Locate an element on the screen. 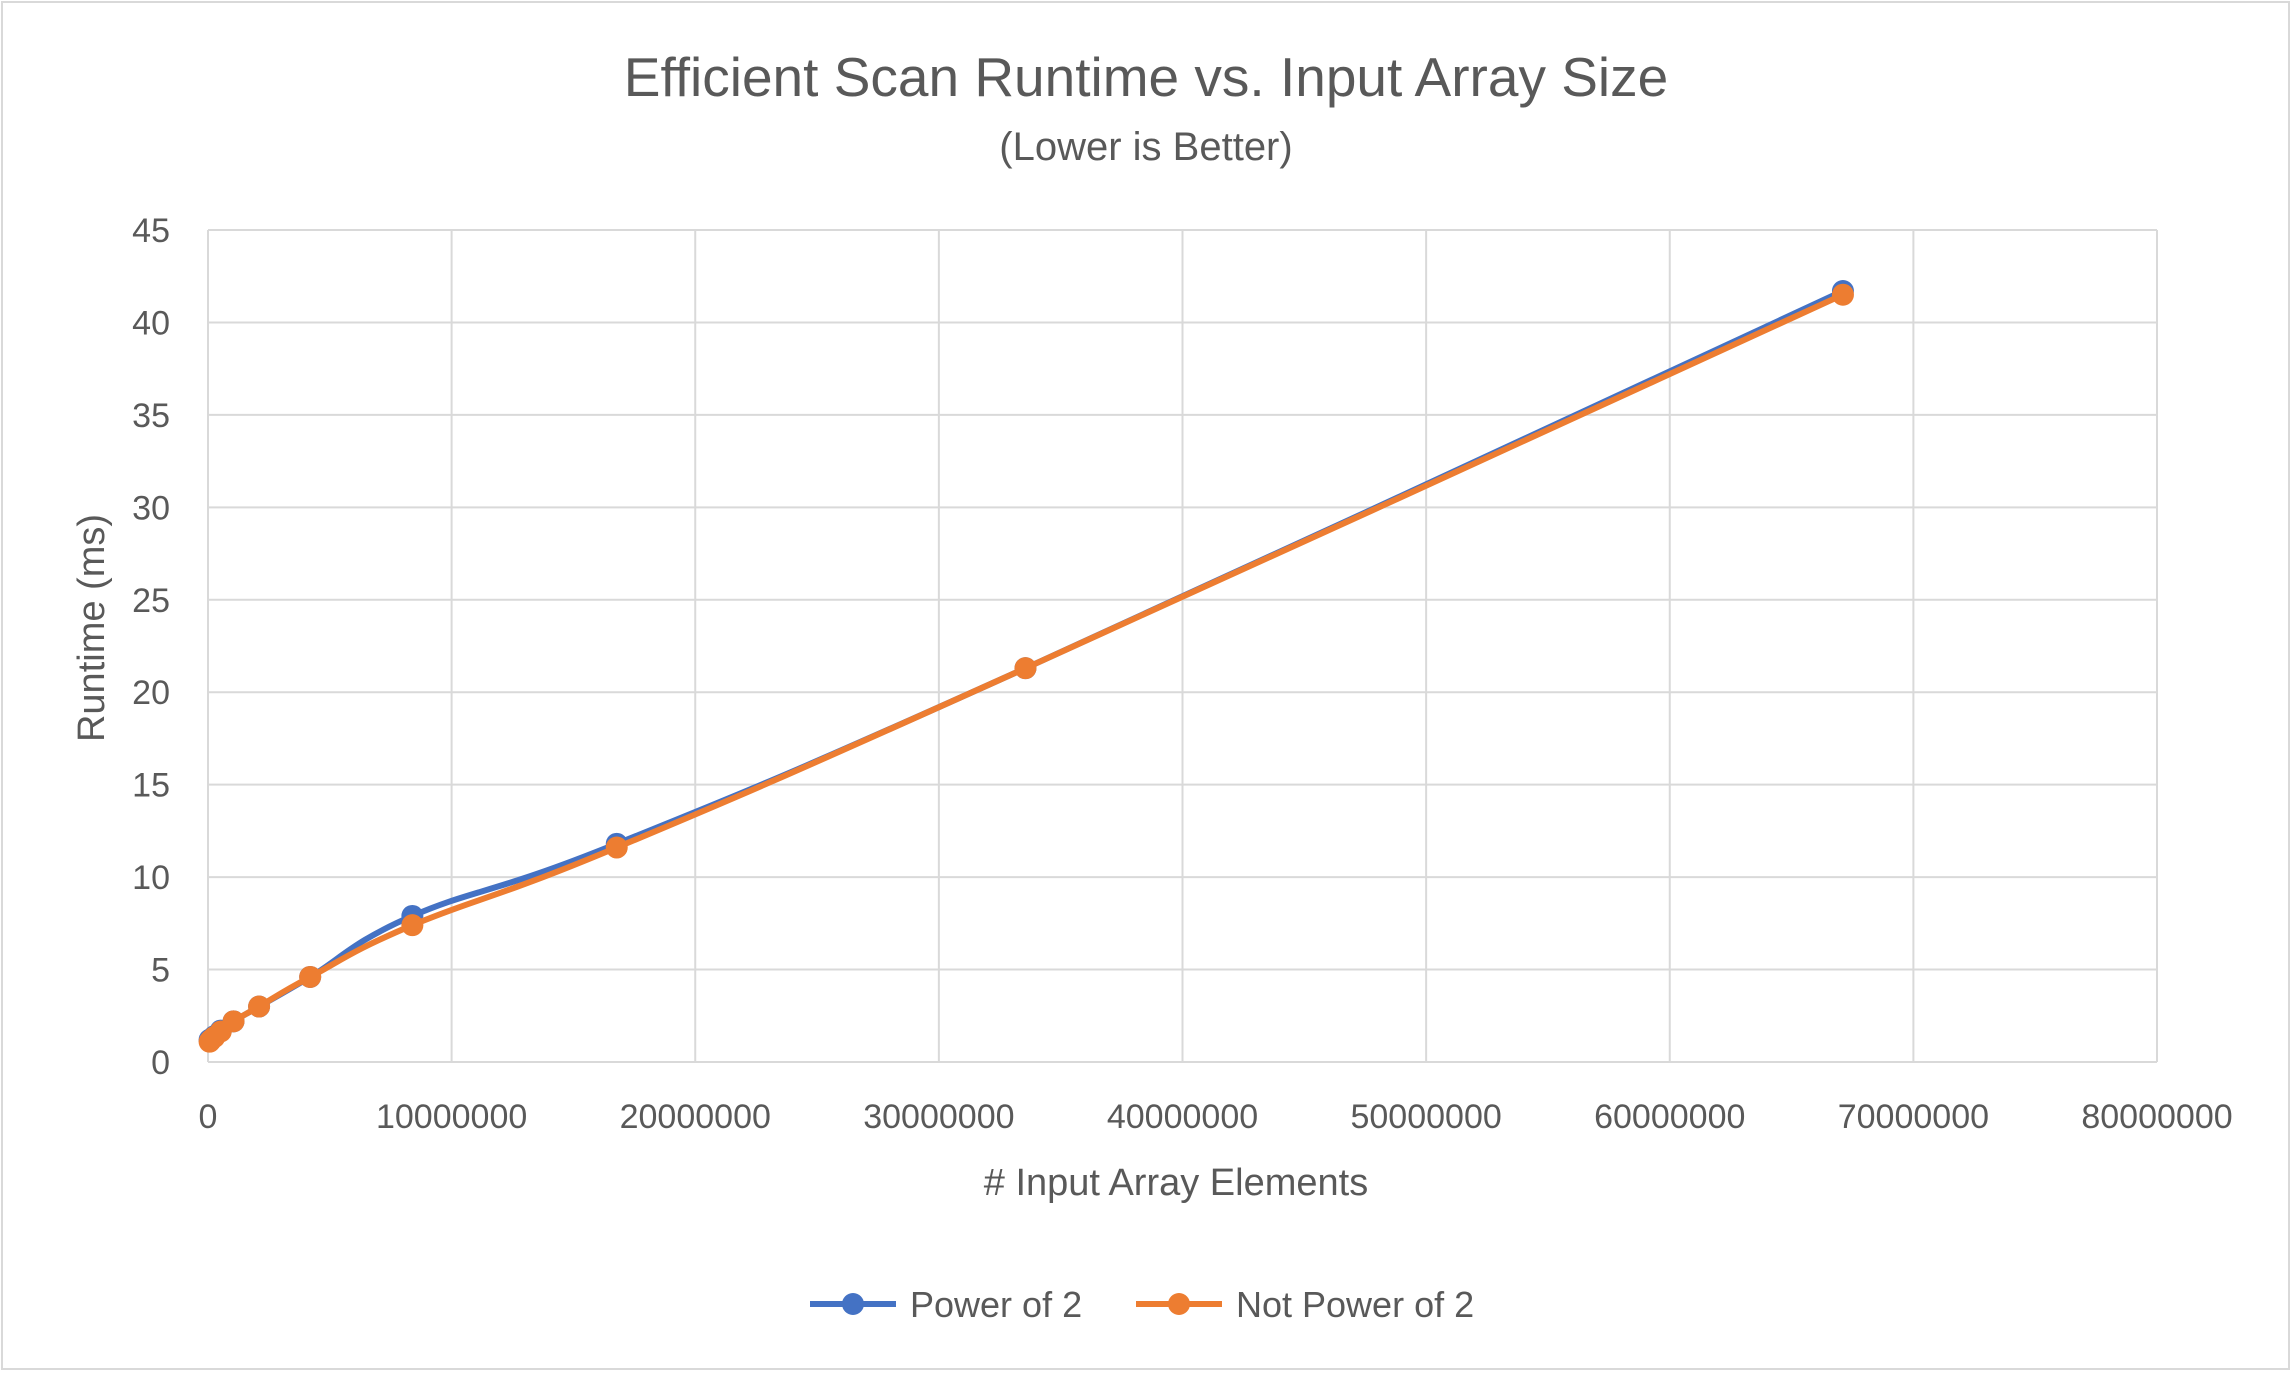 Image resolution: width=2293 pixels, height=1373 pixels. y-tick-label: 15 is located at coordinates (151, 786).